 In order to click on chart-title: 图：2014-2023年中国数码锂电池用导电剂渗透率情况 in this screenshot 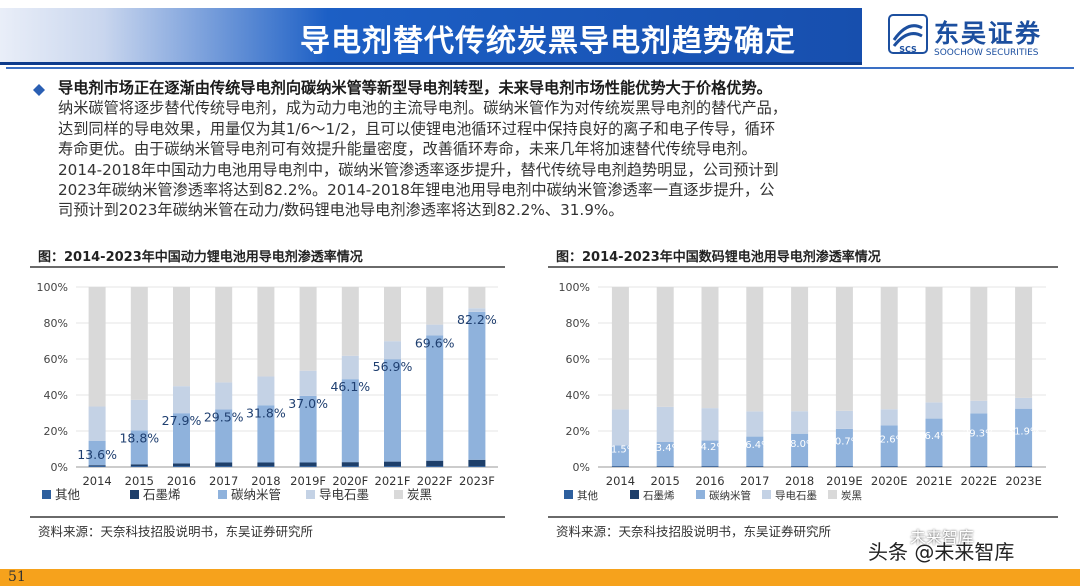, I will do `click(718, 257)`.